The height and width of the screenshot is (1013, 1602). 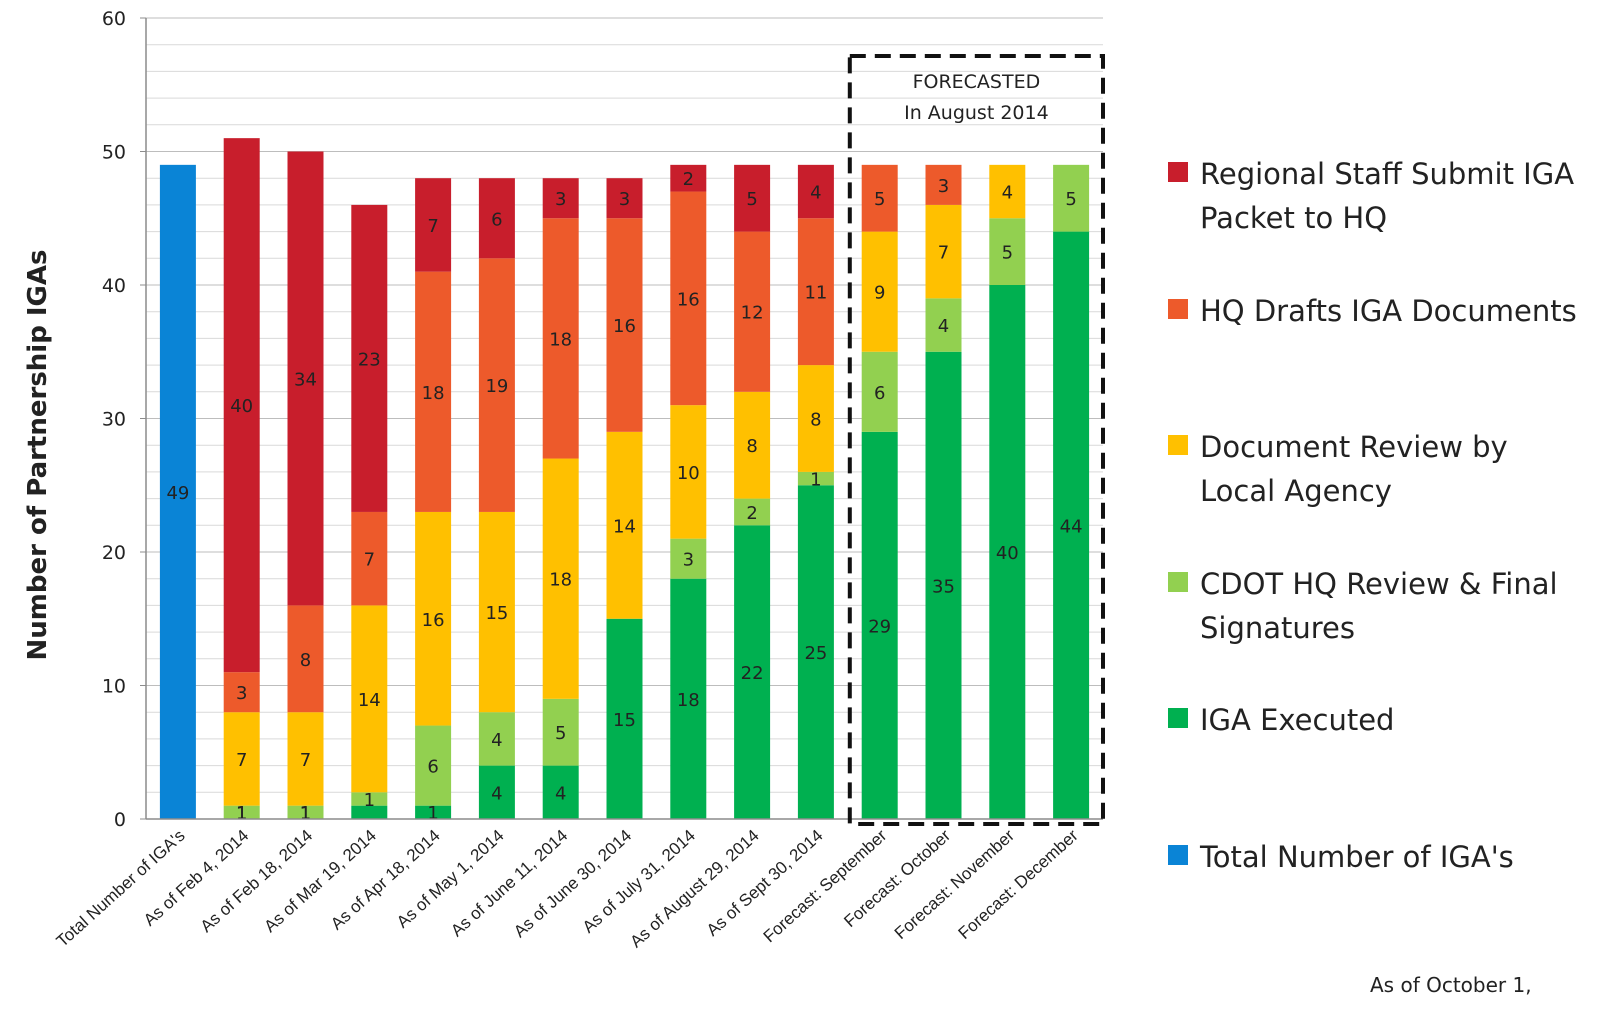 I want to click on bar-value-label: 10, so click(x=688, y=473).